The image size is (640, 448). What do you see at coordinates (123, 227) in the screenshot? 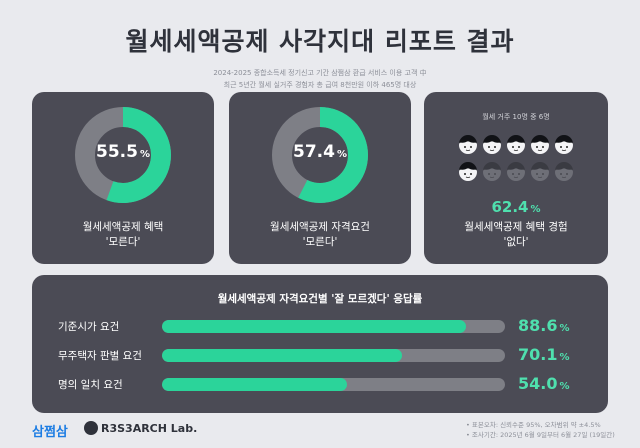
I see `card-label-line-1: 월세세액공제 혜택` at bounding box center [123, 227].